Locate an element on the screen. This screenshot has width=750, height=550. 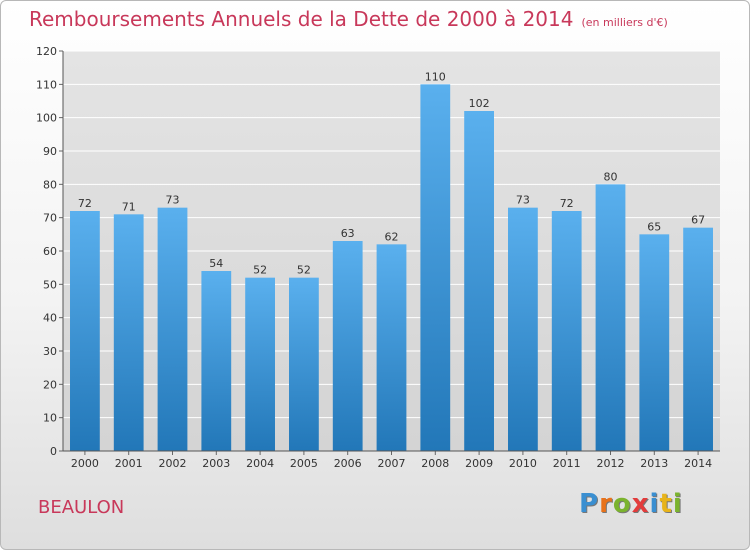
x-tick-label-2003: 2003 is located at coordinates (216, 463).